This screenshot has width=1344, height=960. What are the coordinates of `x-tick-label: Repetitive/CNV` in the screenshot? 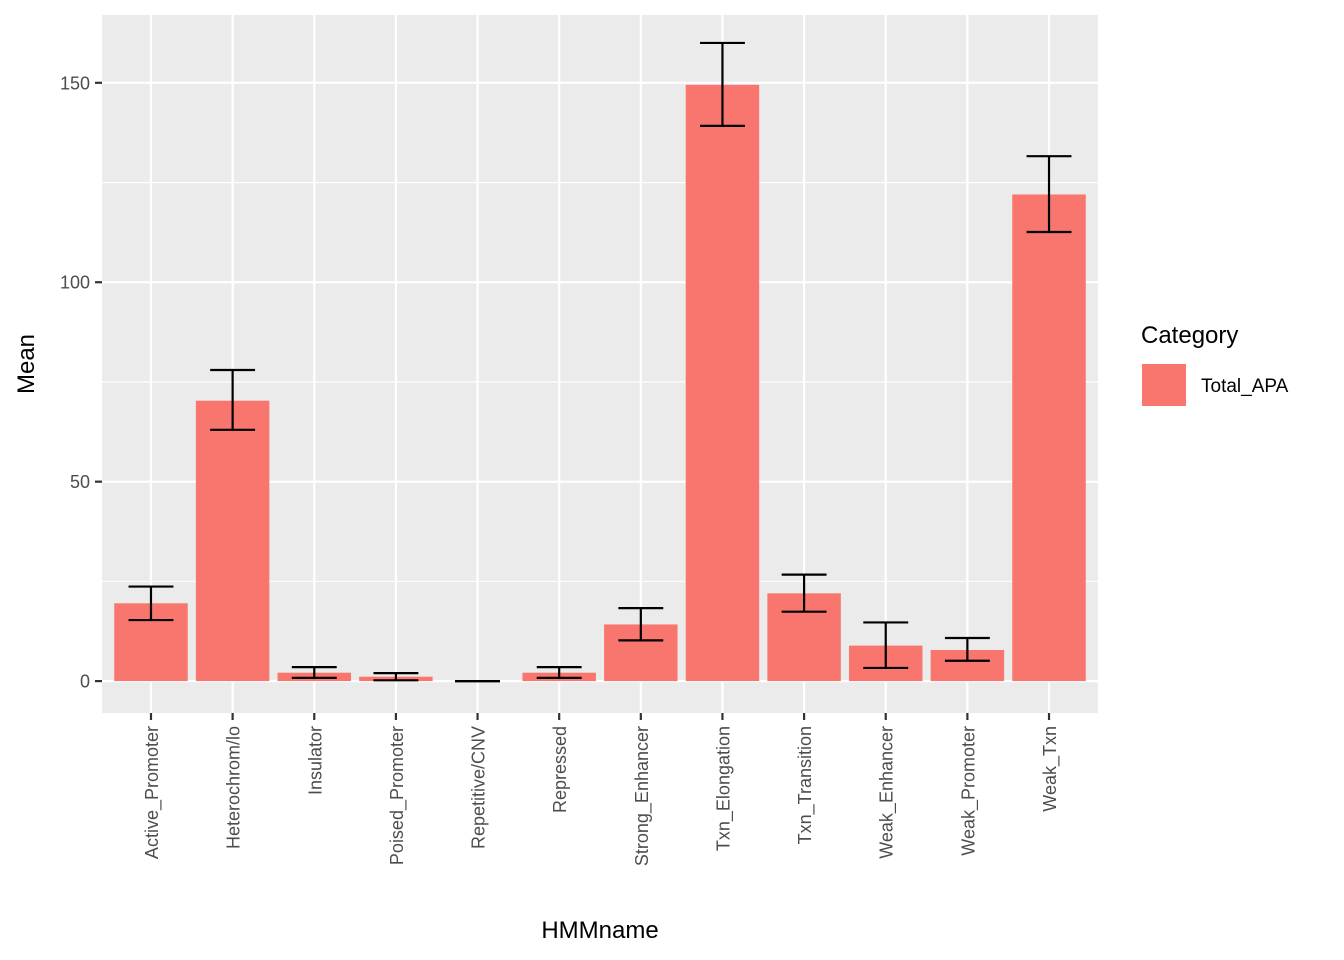 It's located at (479, 787).